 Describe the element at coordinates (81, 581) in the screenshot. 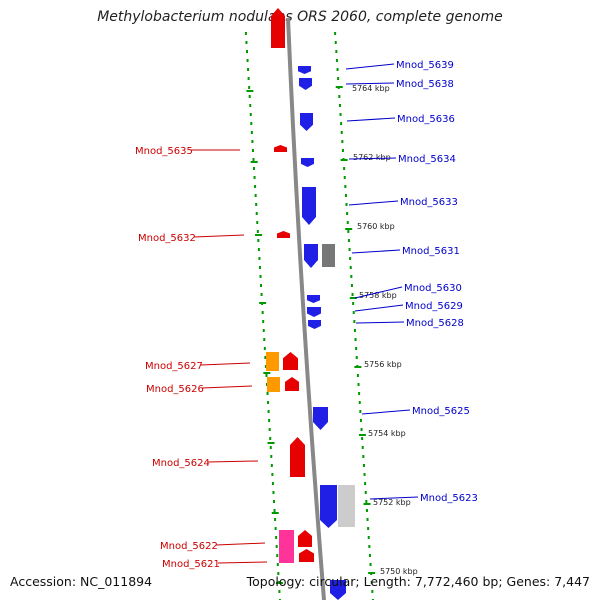

I see `accession-text: Accession: NC_011894` at that location.